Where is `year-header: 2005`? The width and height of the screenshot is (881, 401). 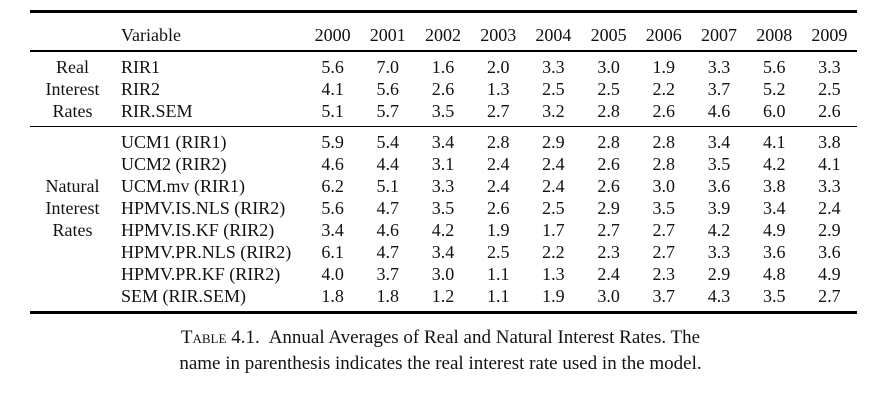 year-header: 2005 is located at coordinates (608, 35).